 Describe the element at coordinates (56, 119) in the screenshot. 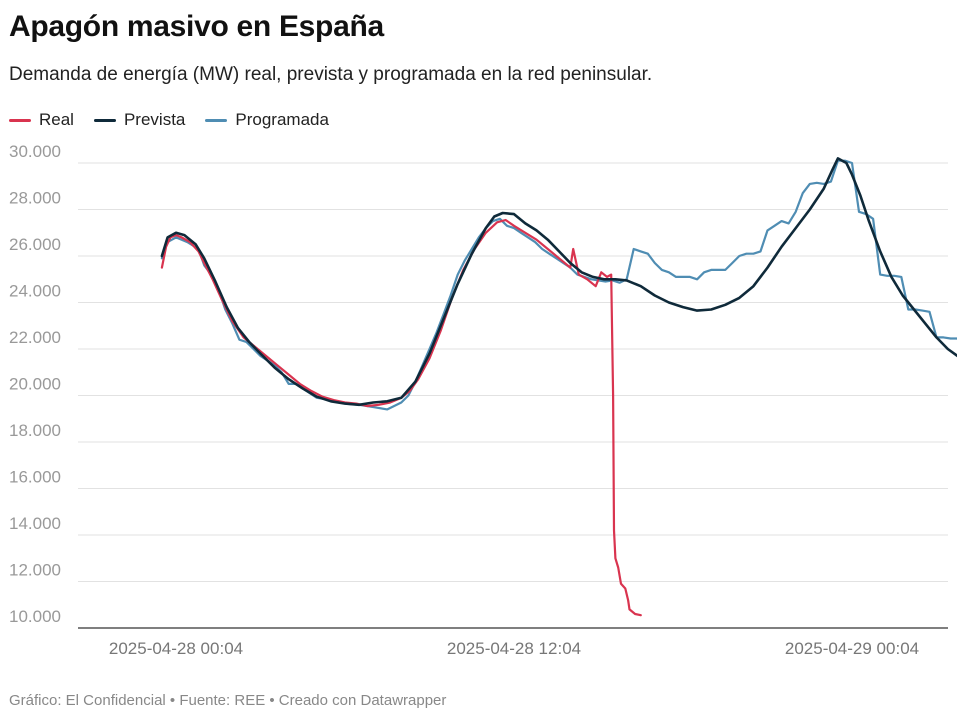

I see `legend-label-real: Real` at that location.